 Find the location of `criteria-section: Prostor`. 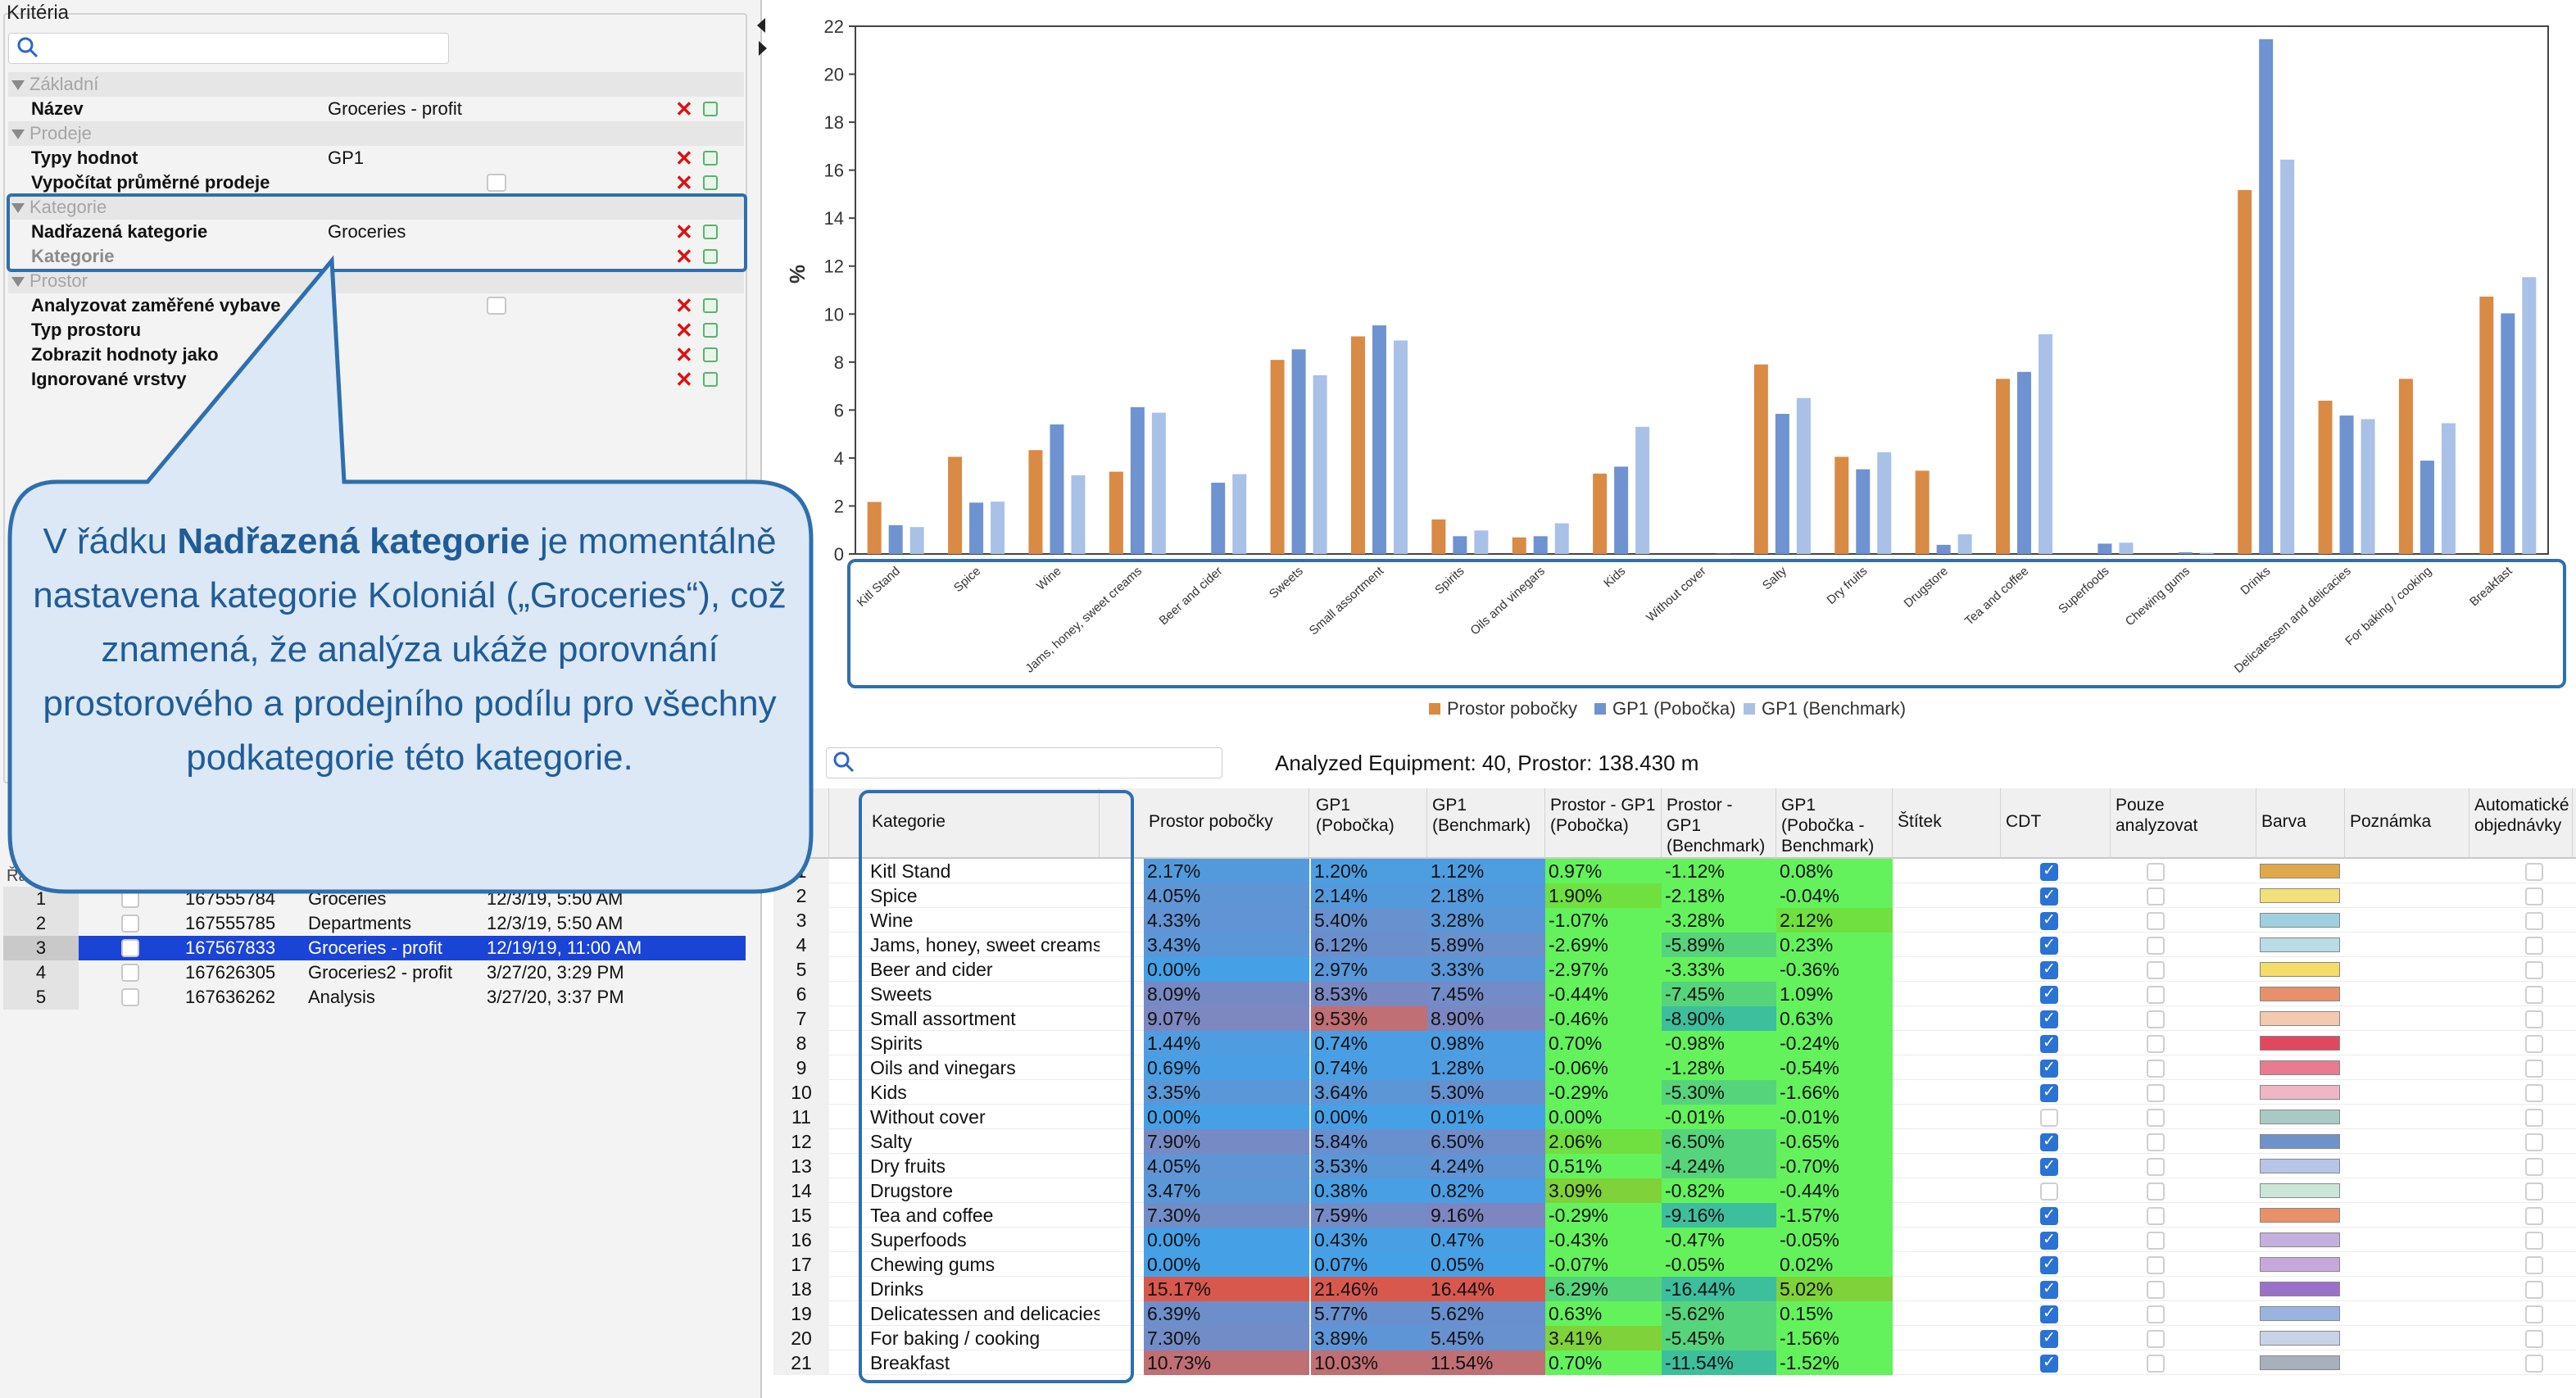

criteria-section: Prostor is located at coordinates (376, 281).